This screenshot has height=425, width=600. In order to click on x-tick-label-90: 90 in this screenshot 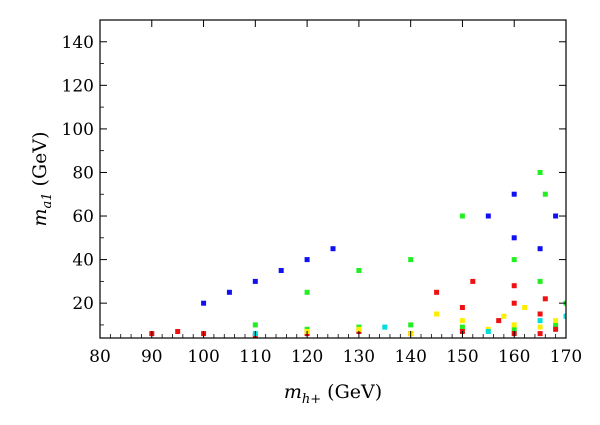, I will do `click(152, 357)`.